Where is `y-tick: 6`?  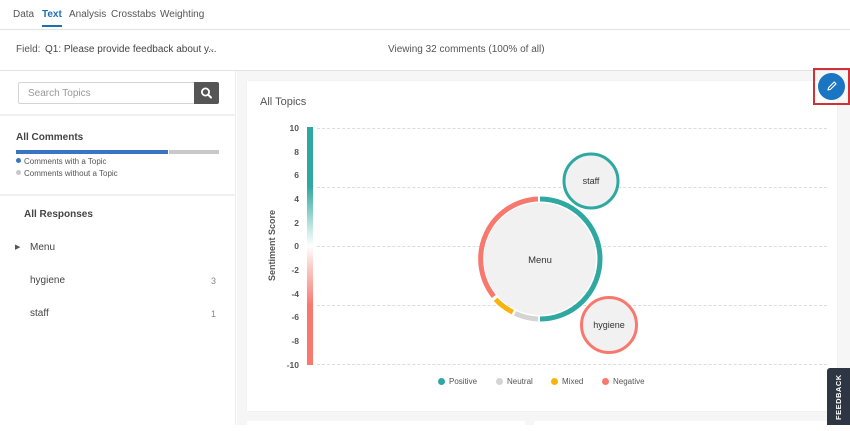 y-tick: 6 is located at coordinates (296, 175).